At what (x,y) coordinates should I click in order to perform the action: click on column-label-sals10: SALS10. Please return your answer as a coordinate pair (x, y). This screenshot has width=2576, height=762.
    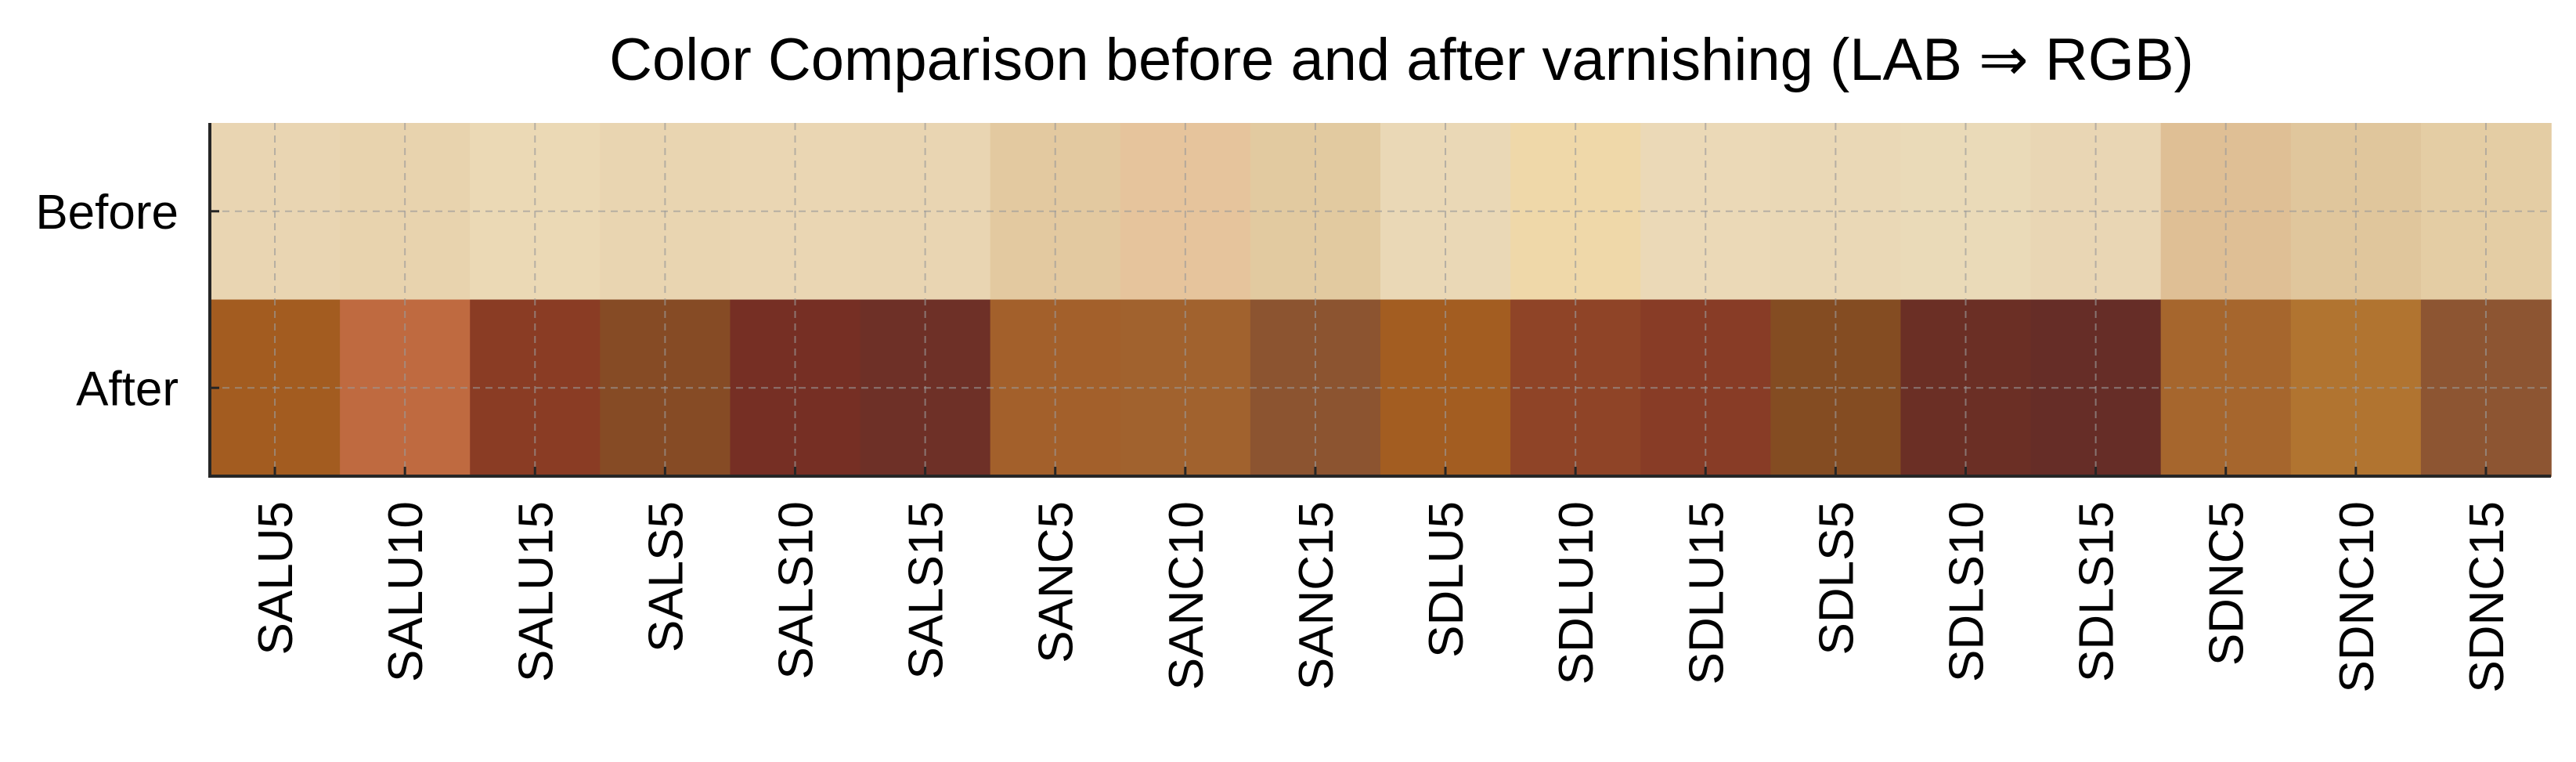
    Looking at the image, I should click on (797, 590).